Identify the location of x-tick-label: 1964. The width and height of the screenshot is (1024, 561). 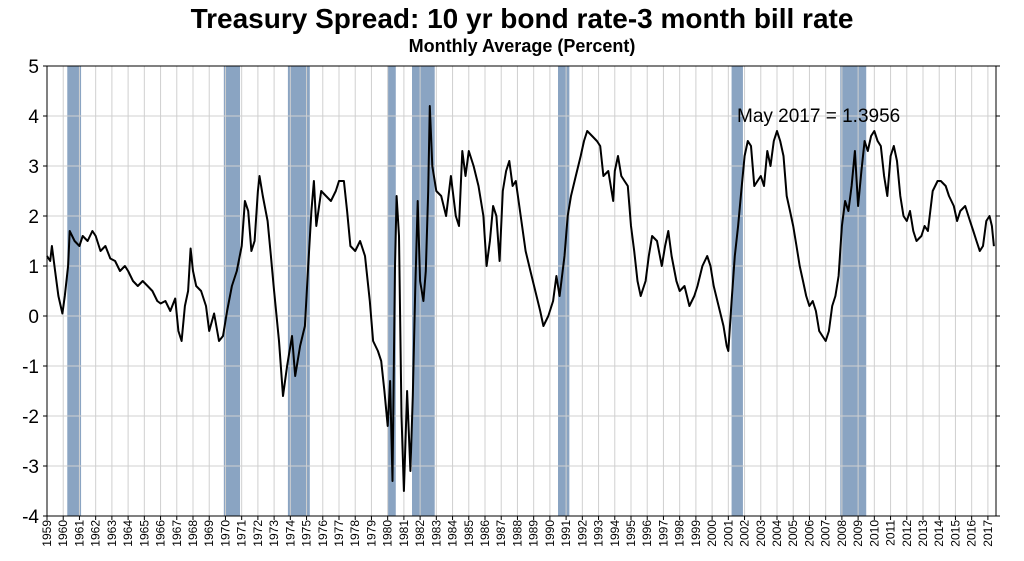
(128, 533).